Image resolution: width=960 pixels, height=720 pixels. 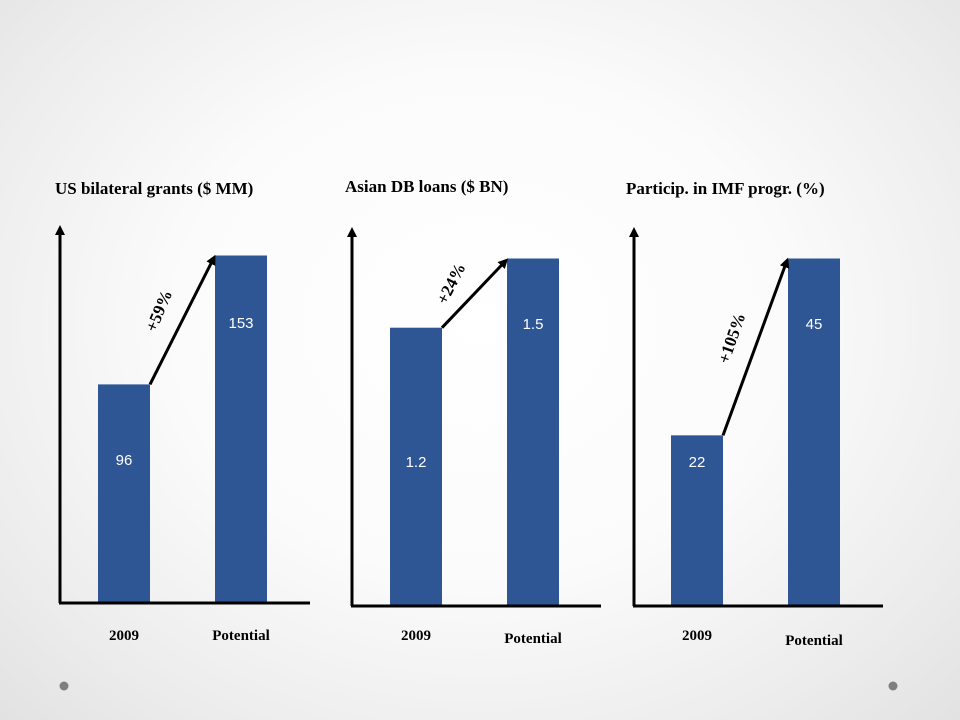 What do you see at coordinates (731, 338) in the screenshot?
I see `growth-label: +105%` at bounding box center [731, 338].